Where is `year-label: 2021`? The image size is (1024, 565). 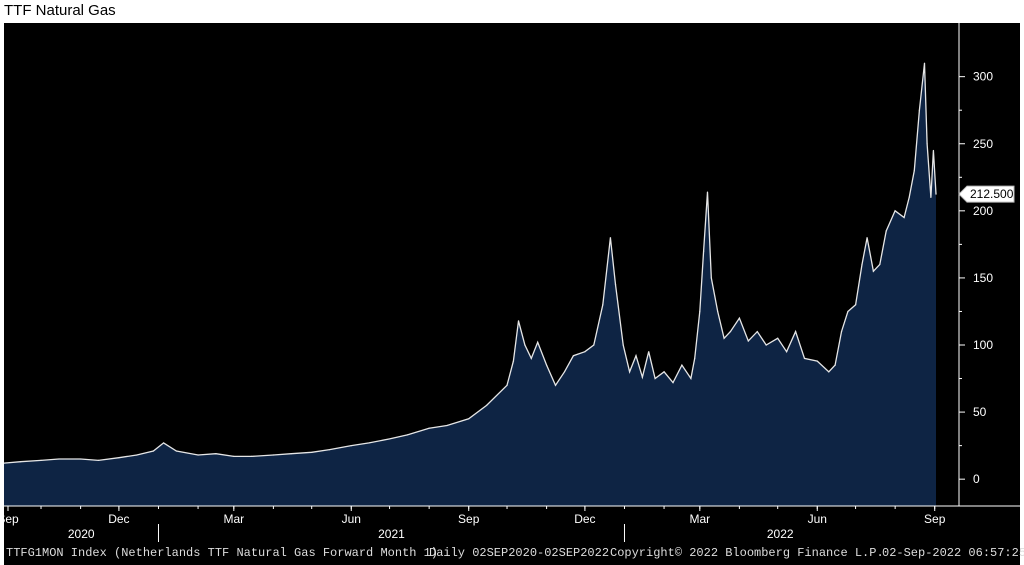 year-label: 2021 is located at coordinates (391, 534).